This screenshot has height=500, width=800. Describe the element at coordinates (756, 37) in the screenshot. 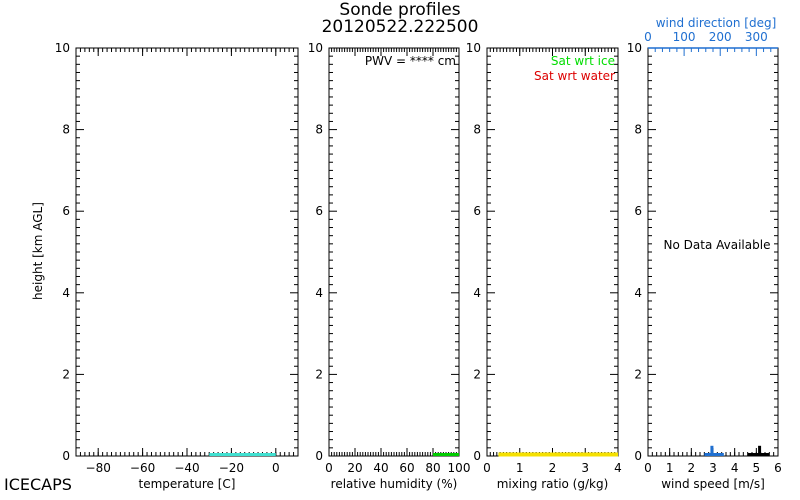

I see `x2-tick-label: 300` at that location.